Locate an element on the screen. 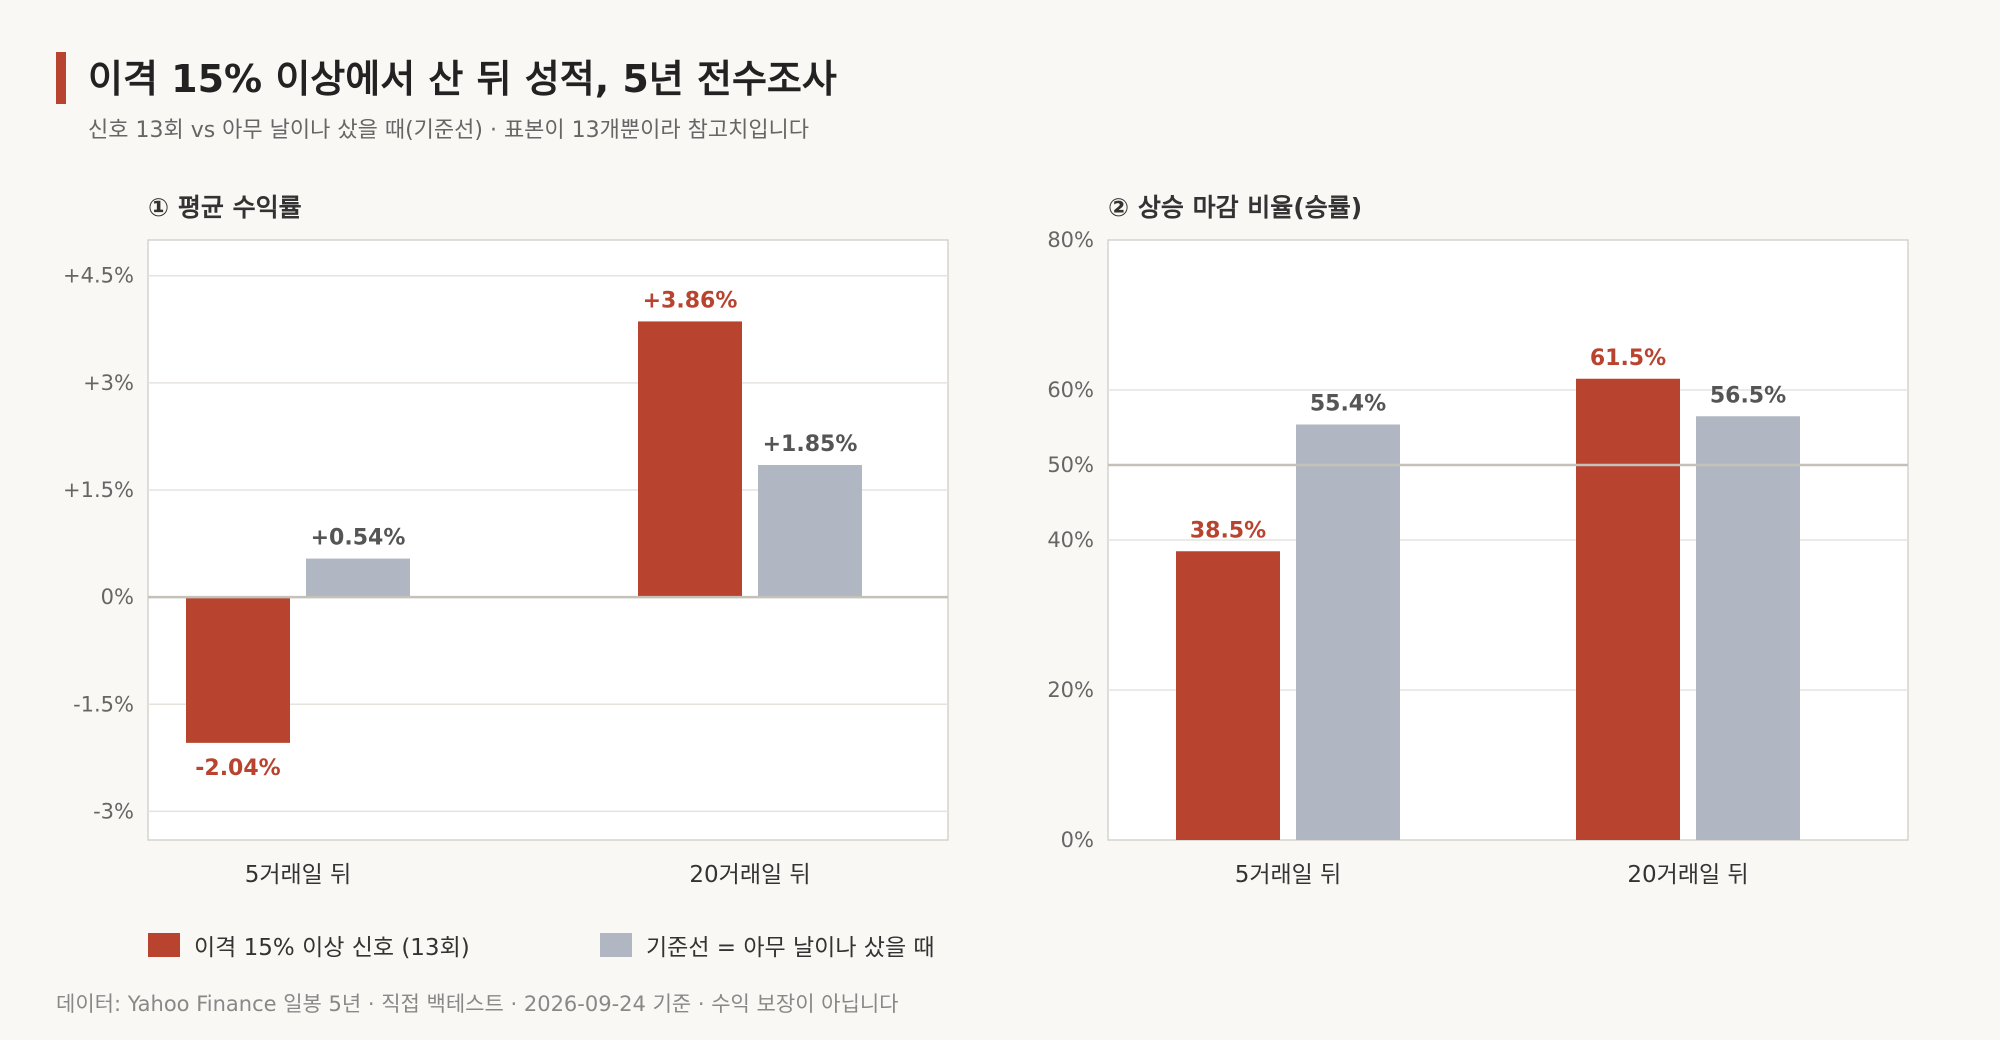 The image size is (2000, 1040). value-label-baseline: 56.5% is located at coordinates (1748, 395).